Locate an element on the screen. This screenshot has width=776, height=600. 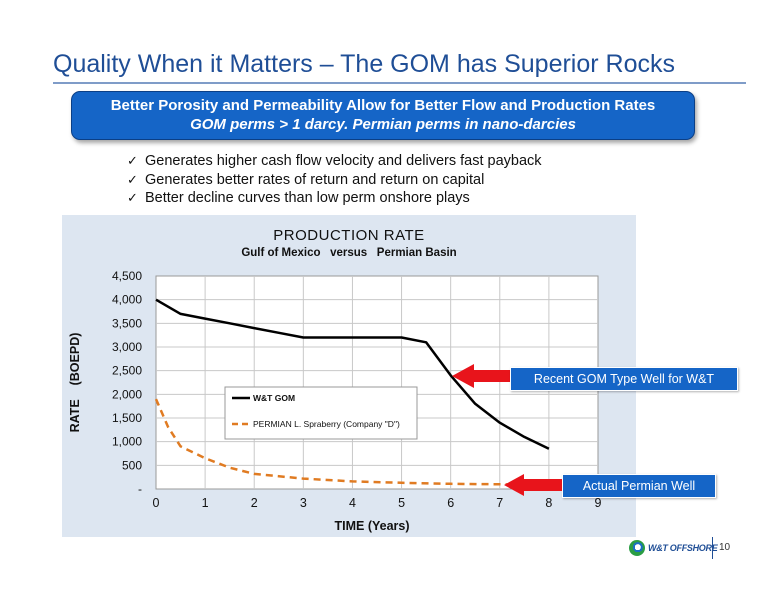
y-tick-label: 500 is located at coordinates (132, 465).